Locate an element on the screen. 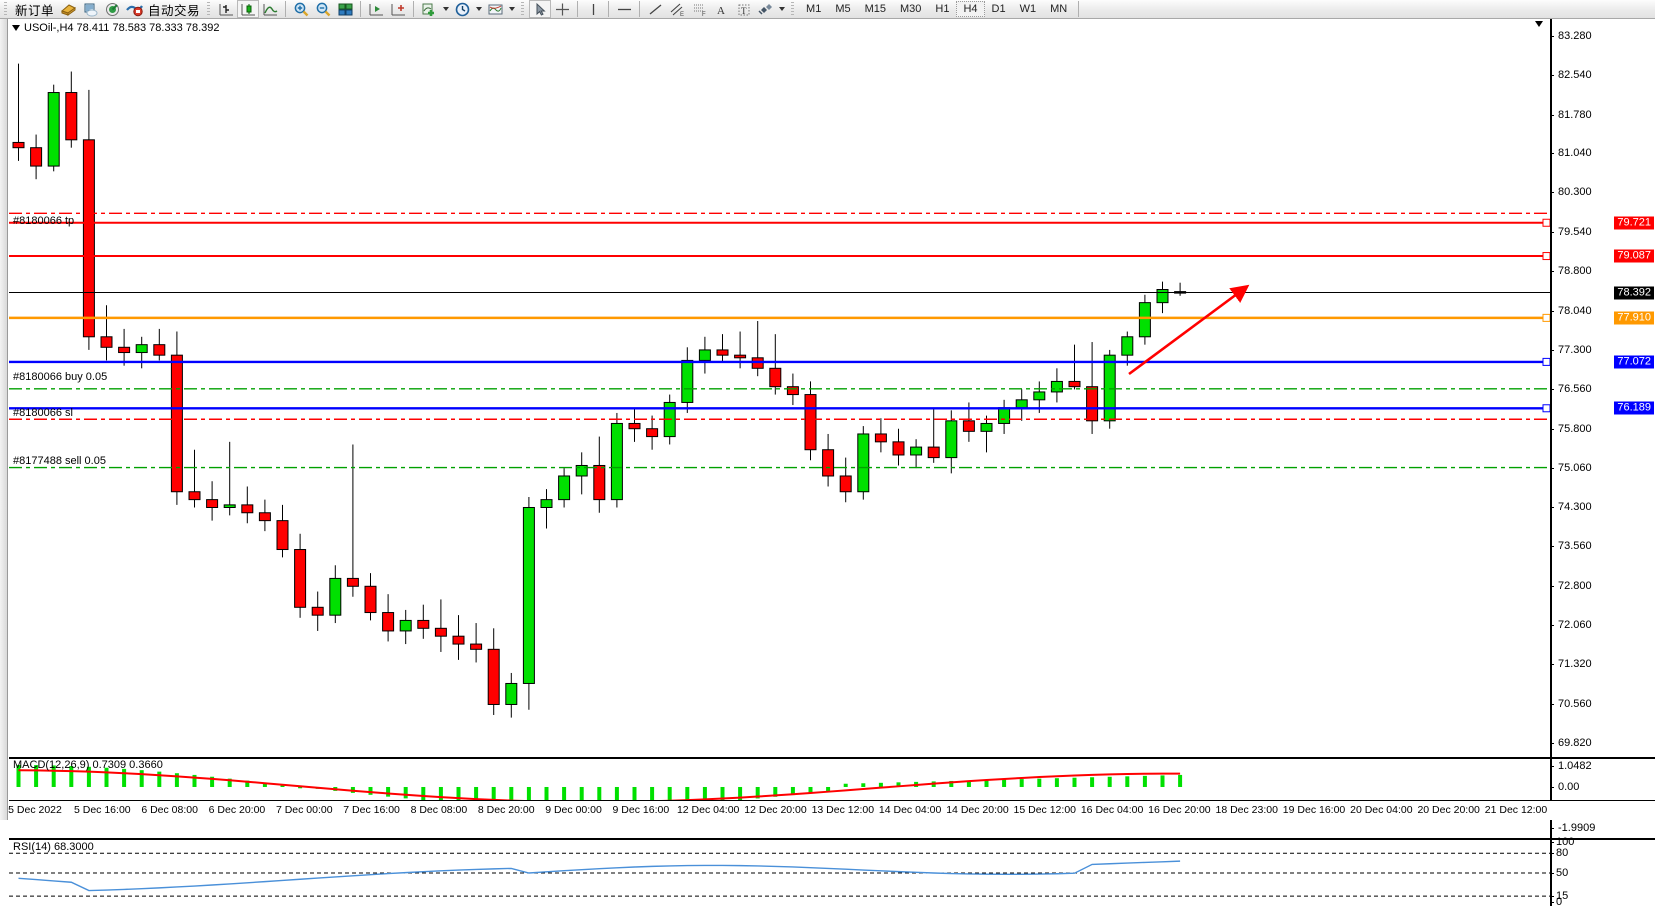 Image resolution: width=1655 pixels, height=908 pixels. time-tick: 7 Dec 00:00 is located at coordinates (304, 810).